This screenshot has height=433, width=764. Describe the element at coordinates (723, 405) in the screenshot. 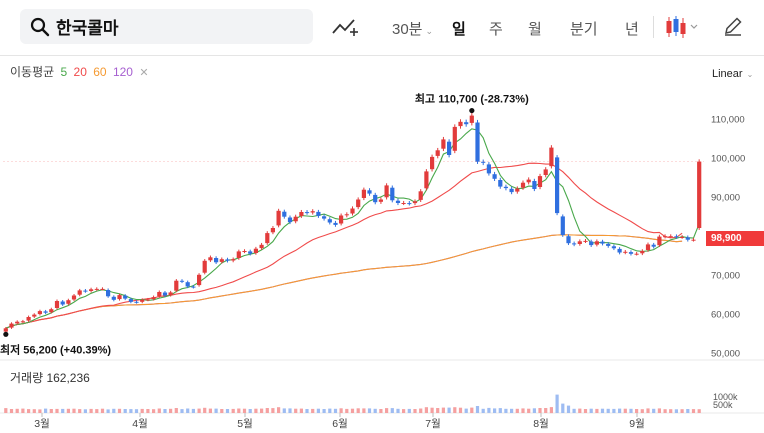

I see `volume-tick-label: 500k` at that location.